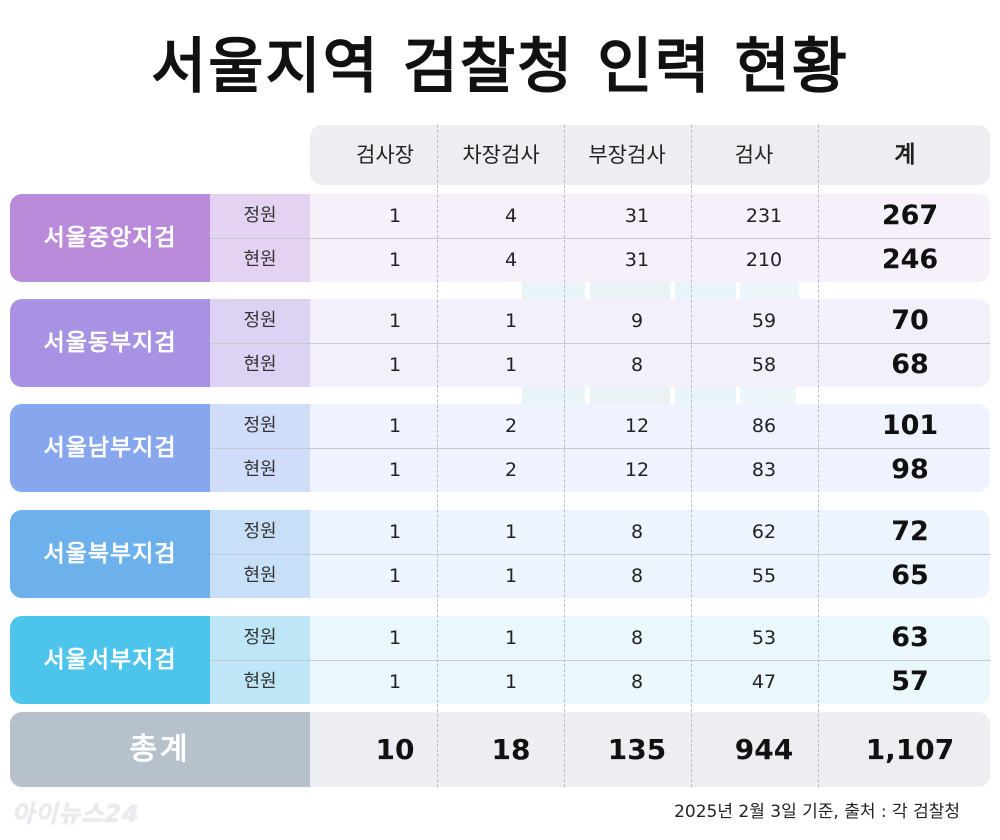 This screenshot has width=1000, height=840. I want to click on cell-total: 101, so click(910, 425).